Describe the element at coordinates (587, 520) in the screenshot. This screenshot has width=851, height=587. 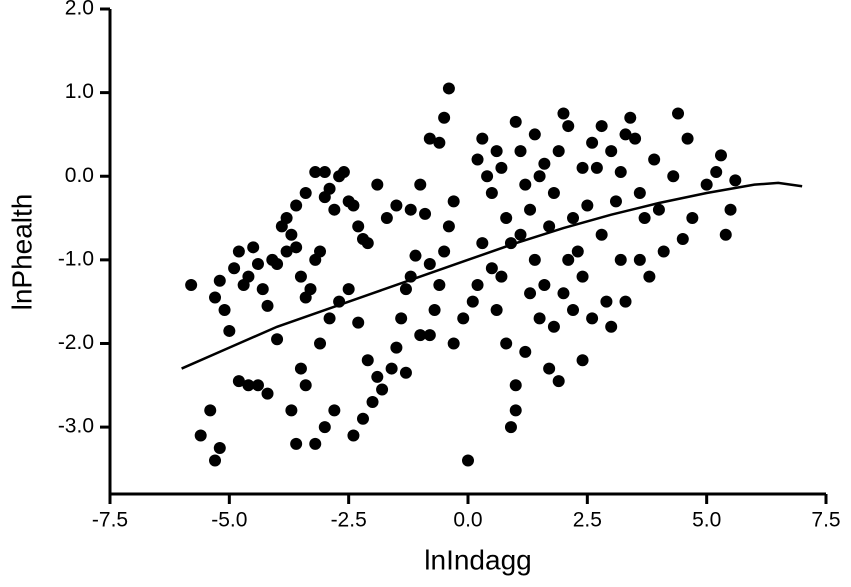
I see `x-tick-label: 2.5` at that location.